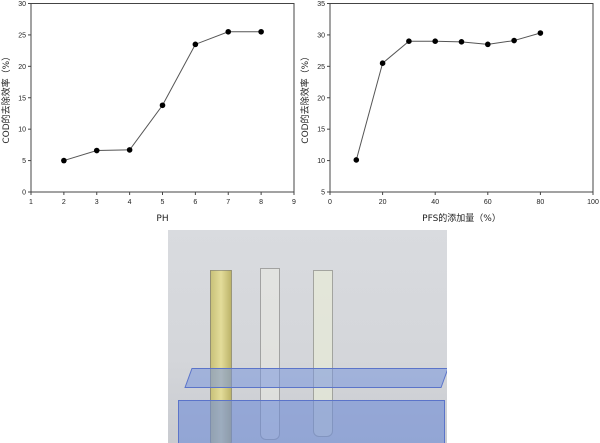  I want to click on x-tick-label: 100, so click(593, 202).